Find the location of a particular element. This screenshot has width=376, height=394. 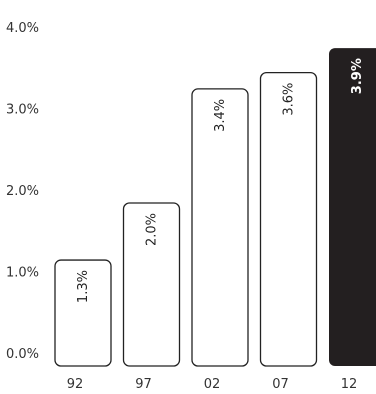

y-tick-label: 0.0% is located at coordinates (22, 354).